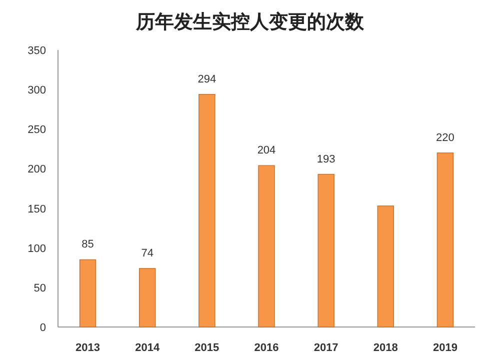  What do you see at coordinates (43, 328) in the screenshot?
I see `y-tick-label: 0` at bounding box center [43, 328].